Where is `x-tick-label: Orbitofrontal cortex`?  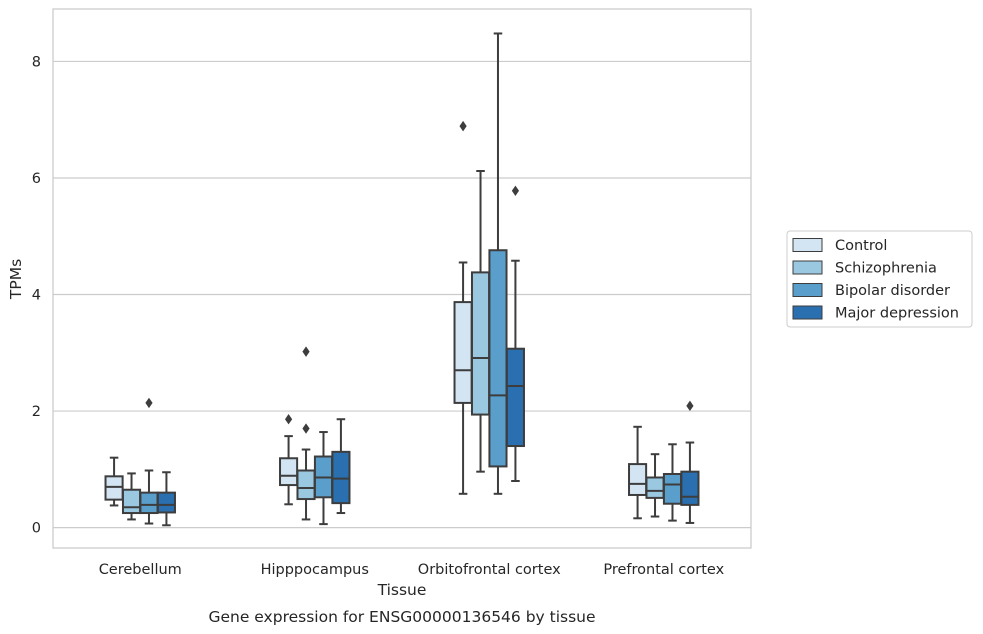 x-tick-label: Orbitofrontal cortex is located at coordinates (489, 570).